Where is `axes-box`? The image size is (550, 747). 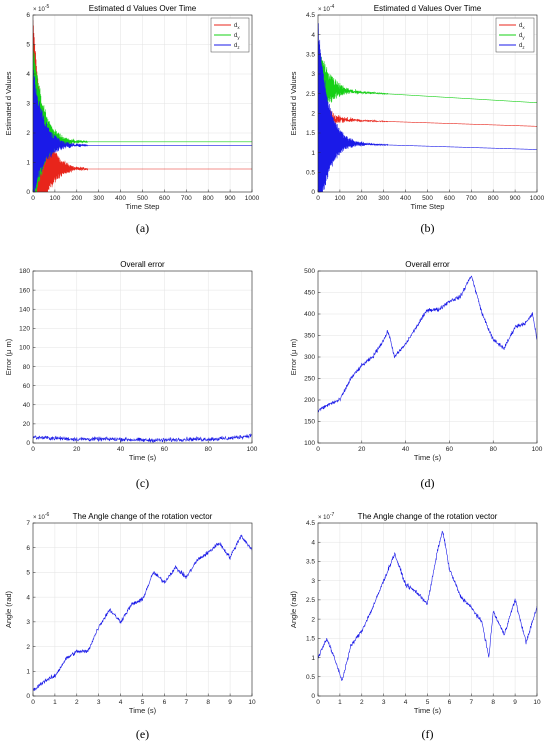 axes-box is located at coordinates (142, 357).